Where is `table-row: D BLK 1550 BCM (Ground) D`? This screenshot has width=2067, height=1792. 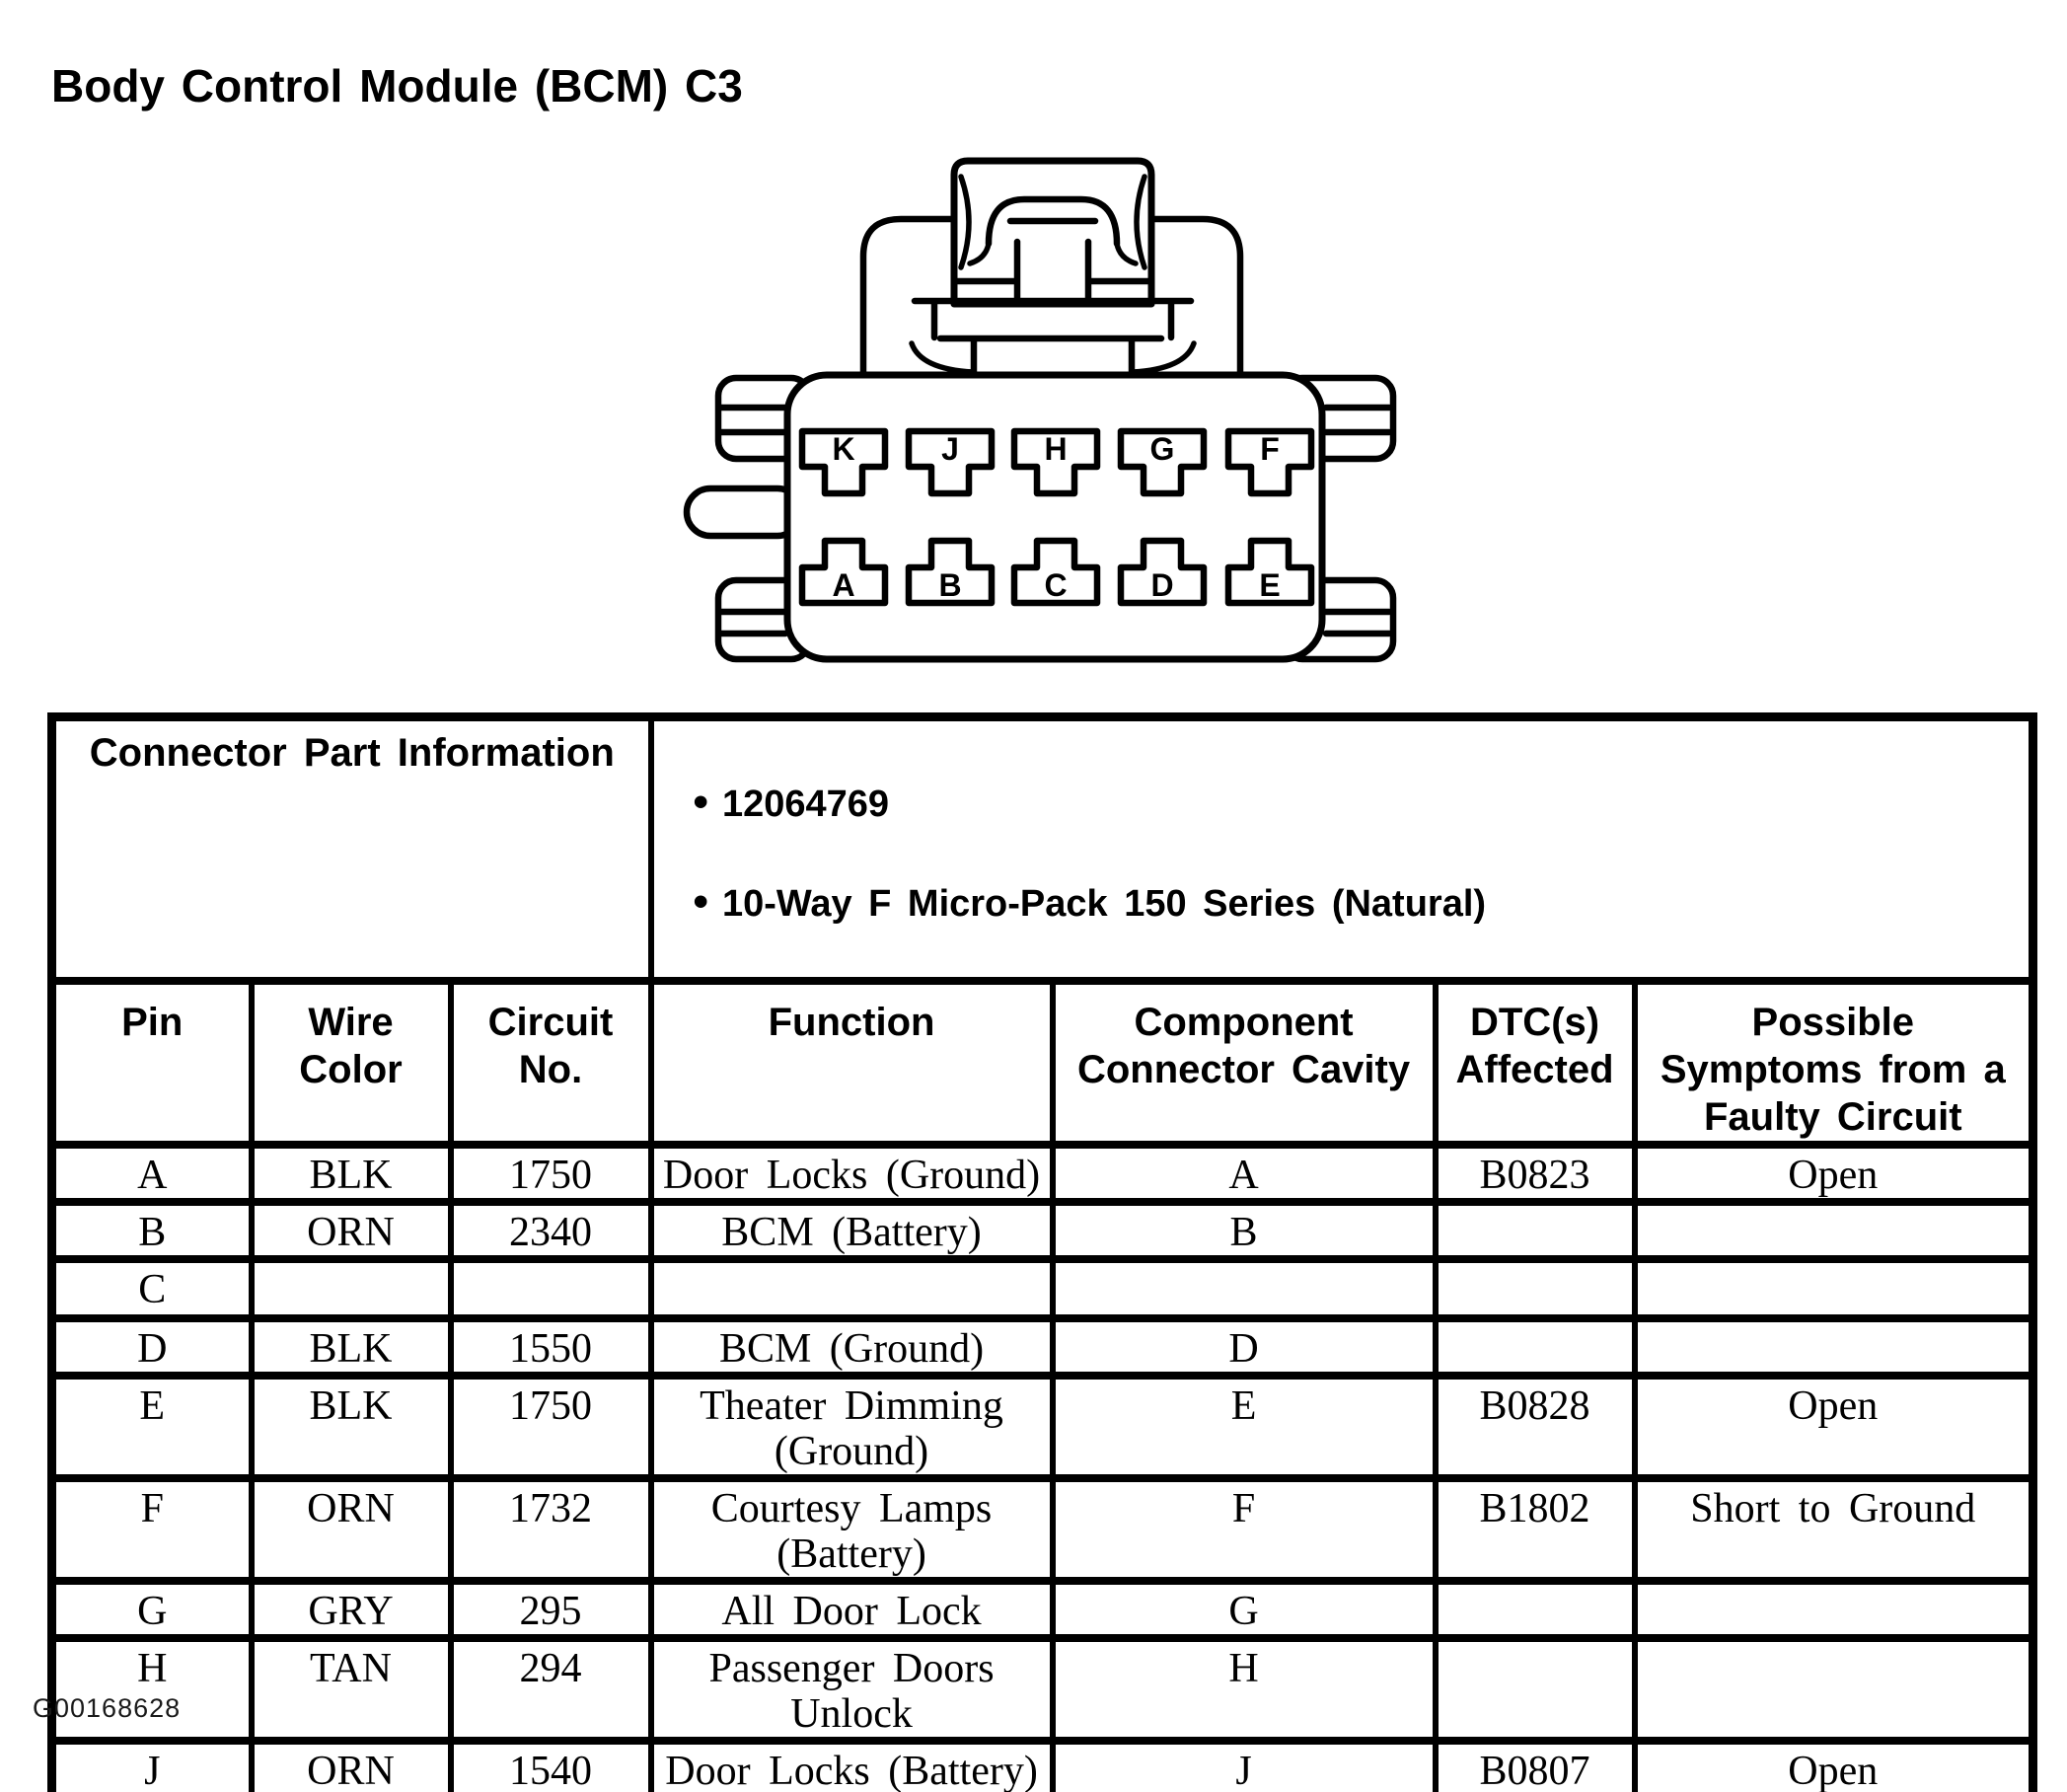 table-row: D BLK 1550 BCM (Ground) D is located at coordinates (1042, 1347).